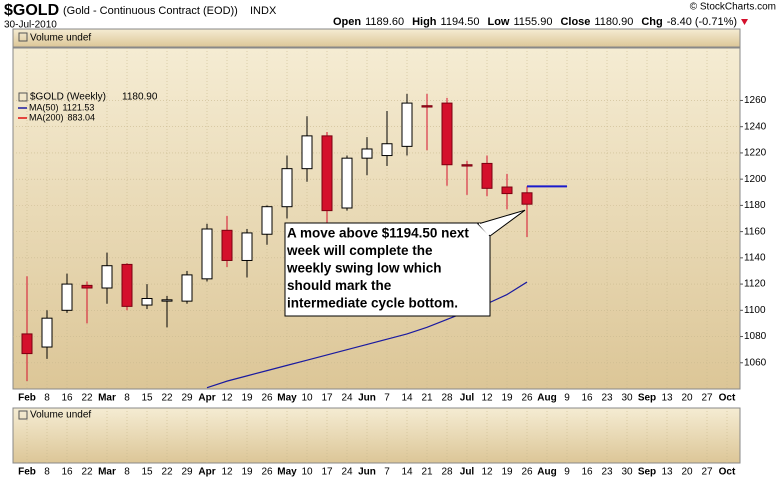  What do you see at coordinates (755, 205) in the screenshot?
I see `y-tick-label: 1180` at bounding box center [755, 205].